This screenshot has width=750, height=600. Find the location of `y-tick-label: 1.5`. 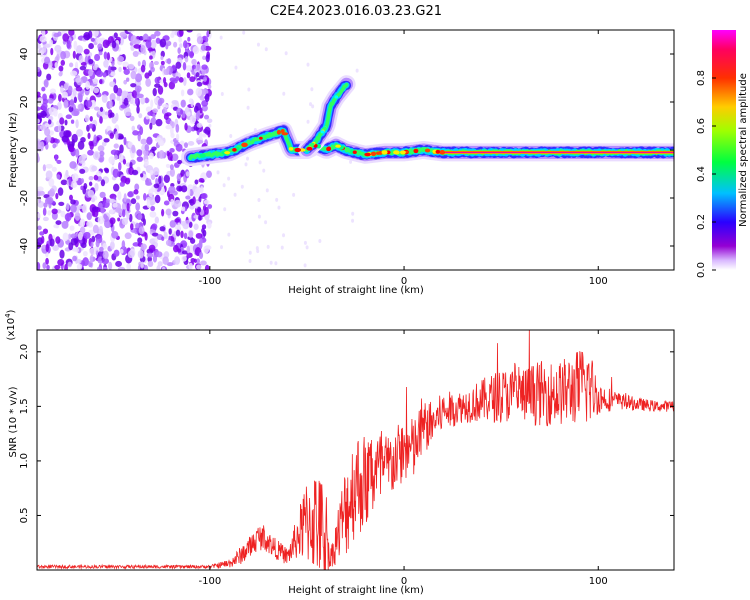

y-tick-label: 1.5 is located at coordinates (24, 406).